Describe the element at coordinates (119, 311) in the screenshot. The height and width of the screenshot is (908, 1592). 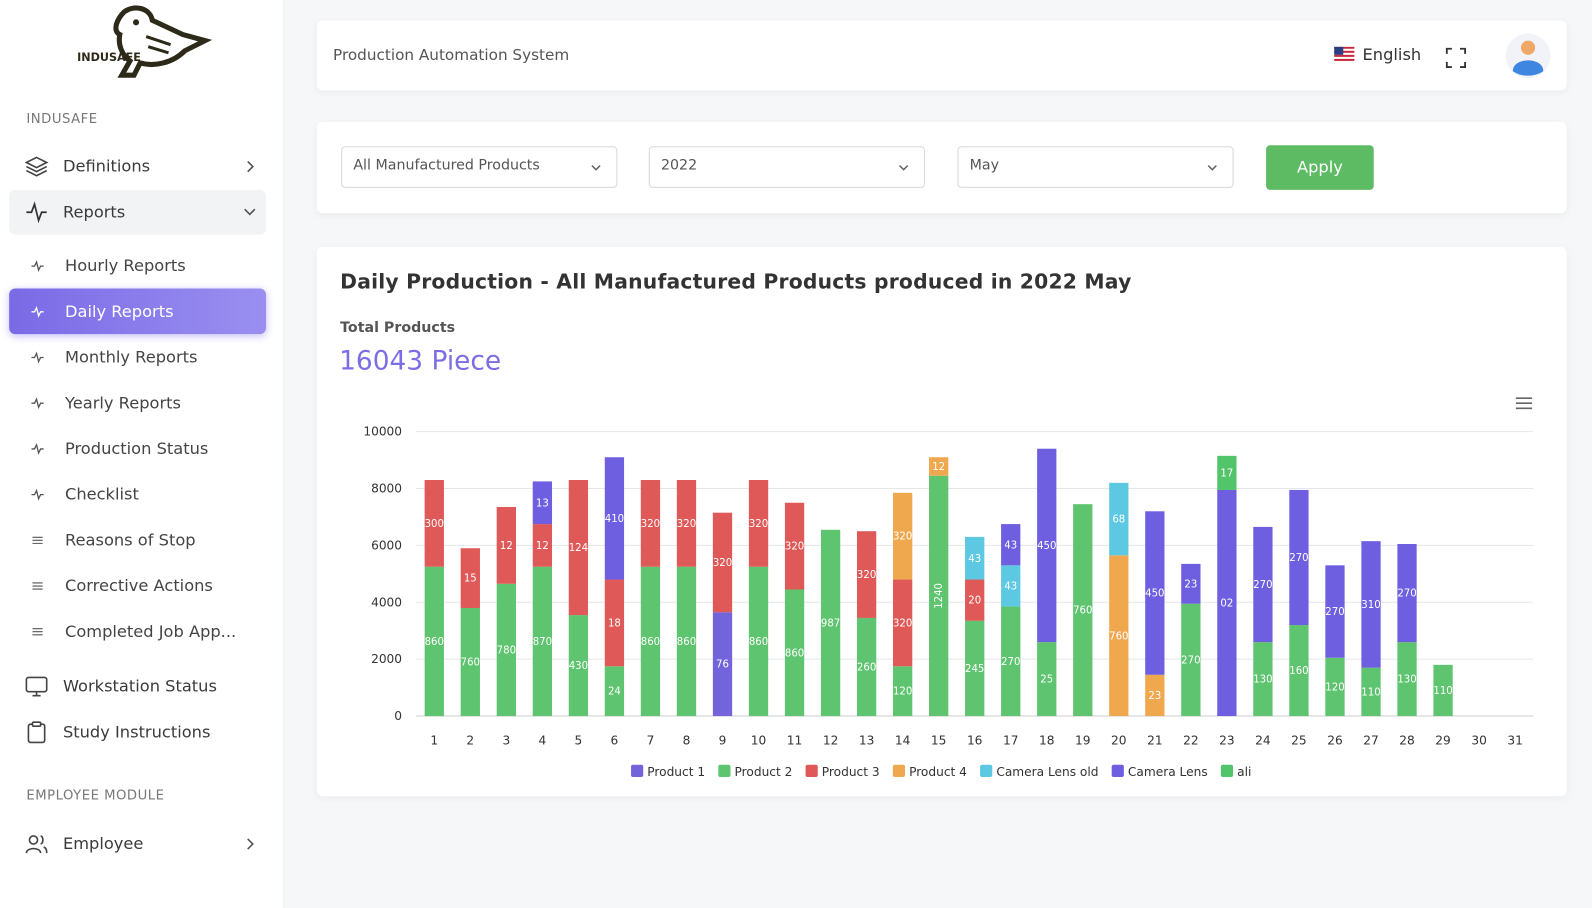
I see `nav-sub-item: Daily Reports` at that location.